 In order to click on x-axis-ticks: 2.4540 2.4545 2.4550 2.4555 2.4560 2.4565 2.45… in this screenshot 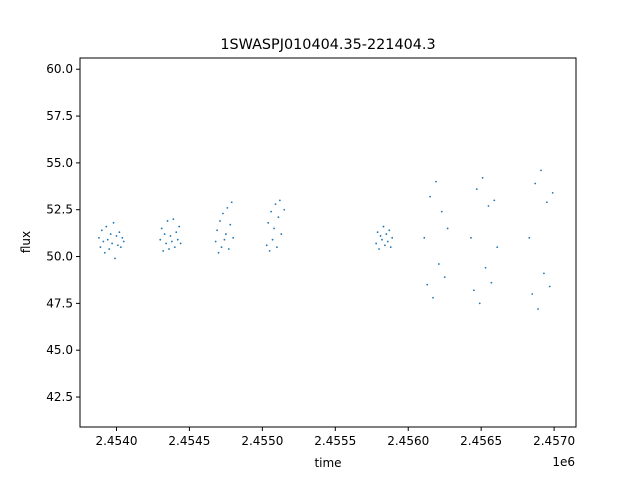, I will do `click(335, 437)`.